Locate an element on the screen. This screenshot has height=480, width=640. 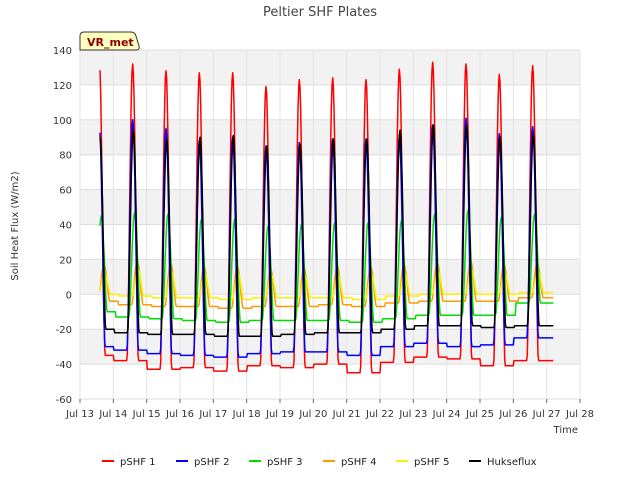
legend-label: Hukseflux is located at coordinates (512, 462).